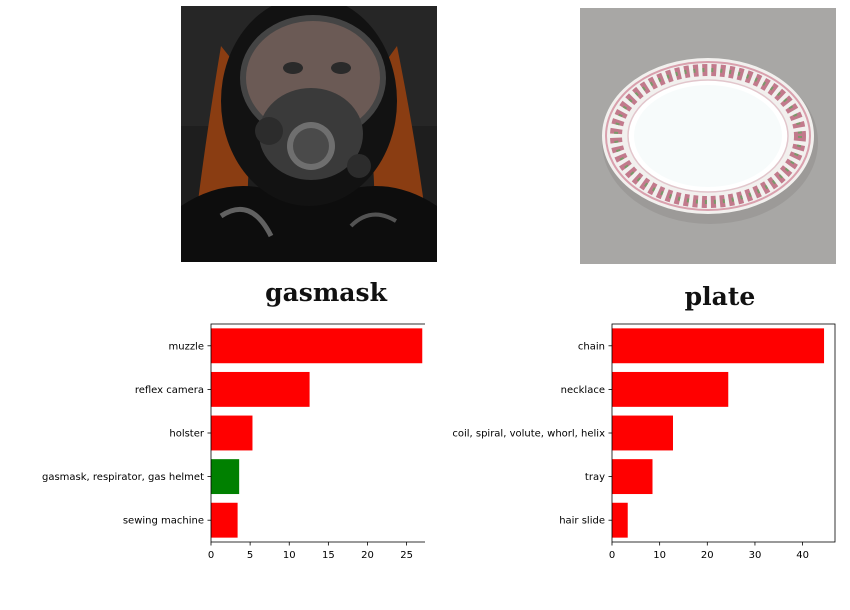  I want to click on x-tick-label: 15, so click(328, 555).